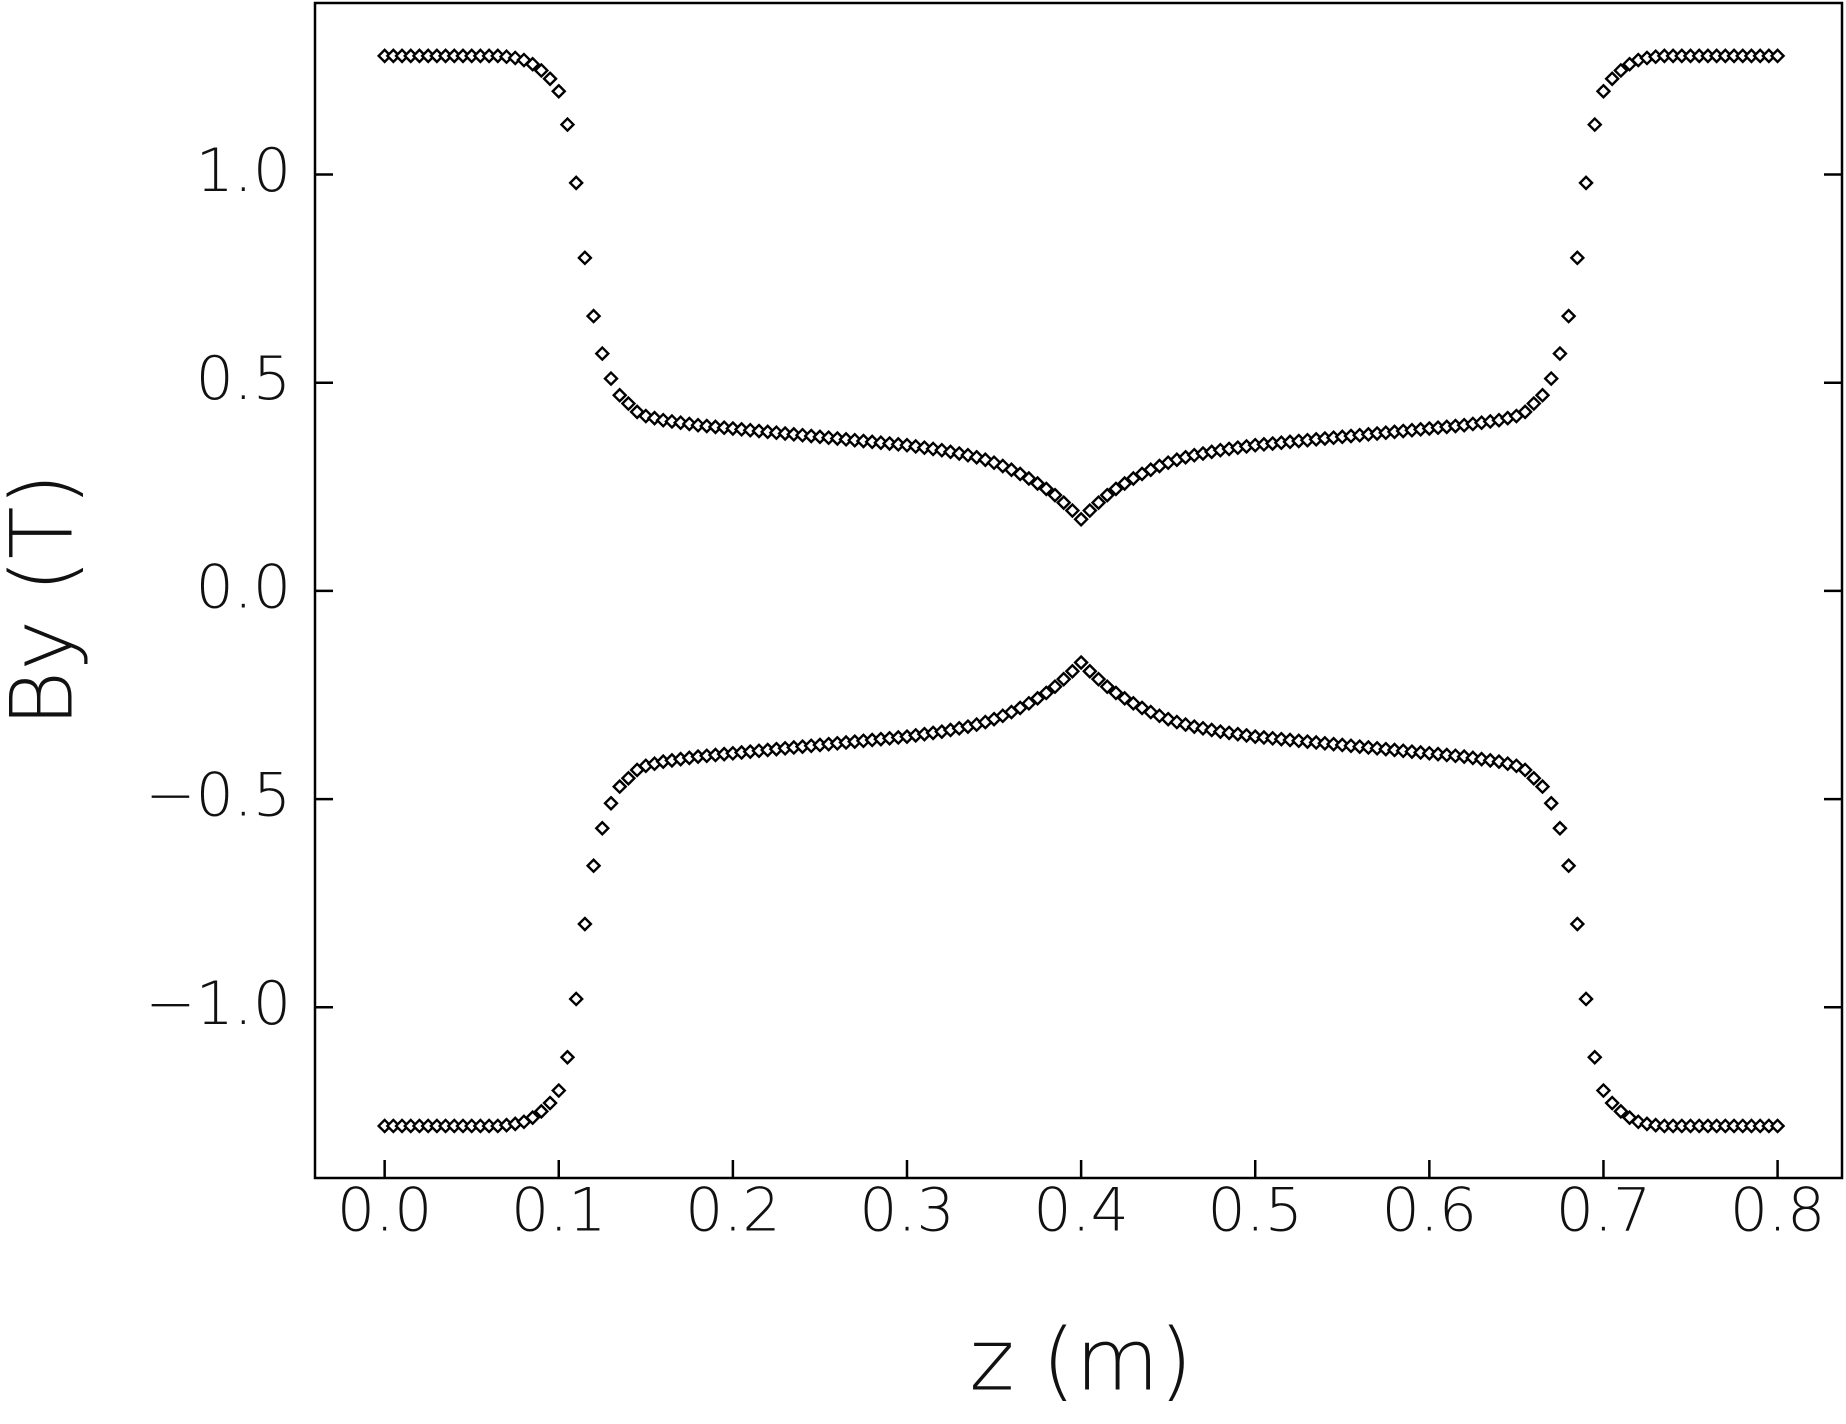 The height and width of the screenshot is (1424, 1846). Describe the element at coordinates (243, 171) in the screenshot. I see `y-tick-label: 1.0` at that location.